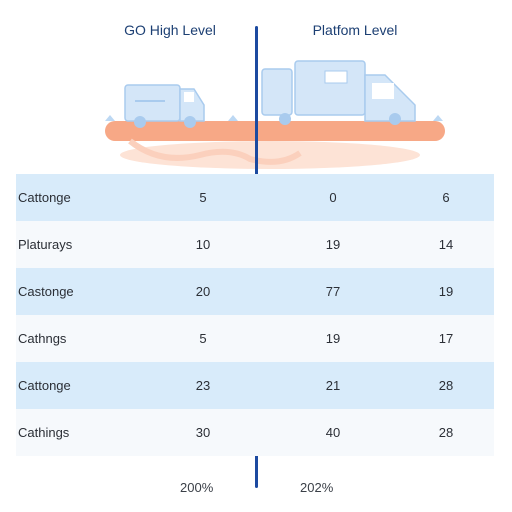  I want to click on table-row: Cattonge 23 21 28, so click(255, 385).